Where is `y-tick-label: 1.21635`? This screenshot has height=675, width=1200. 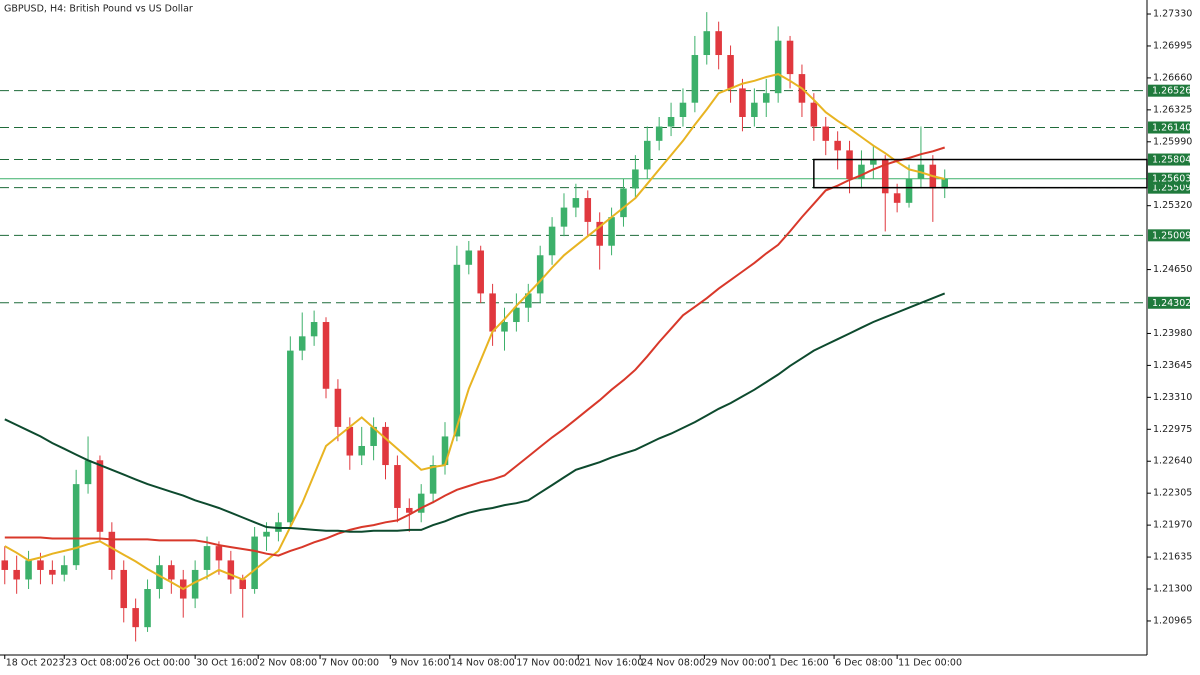
y-tick-label: 1.21635 is located at coordinates (1172, 557).